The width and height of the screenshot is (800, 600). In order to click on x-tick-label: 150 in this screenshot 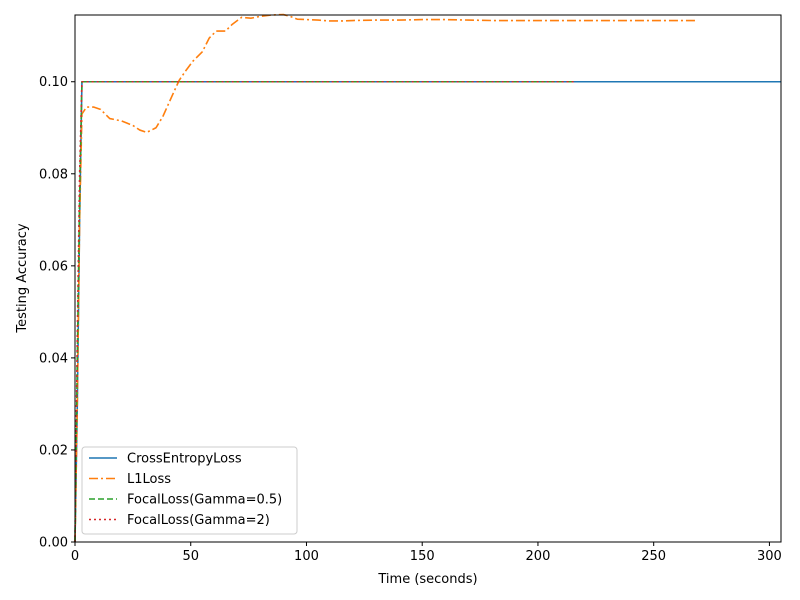, I will do `click(422, 556)`.